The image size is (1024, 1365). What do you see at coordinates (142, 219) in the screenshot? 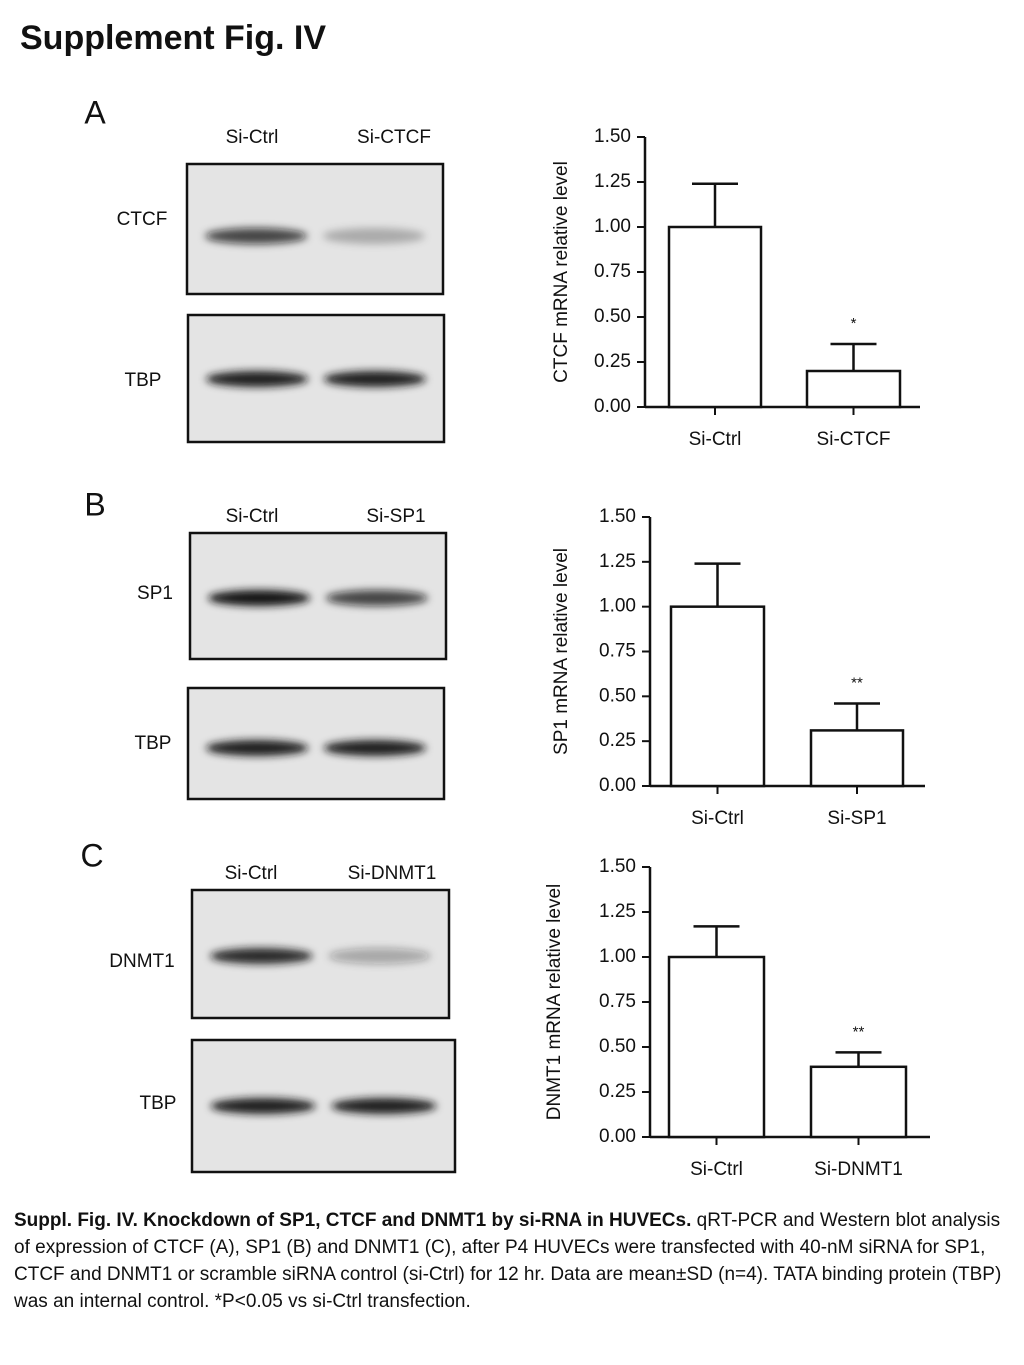
I see `blot-label: CTCF` at bounding box center [142, 219].